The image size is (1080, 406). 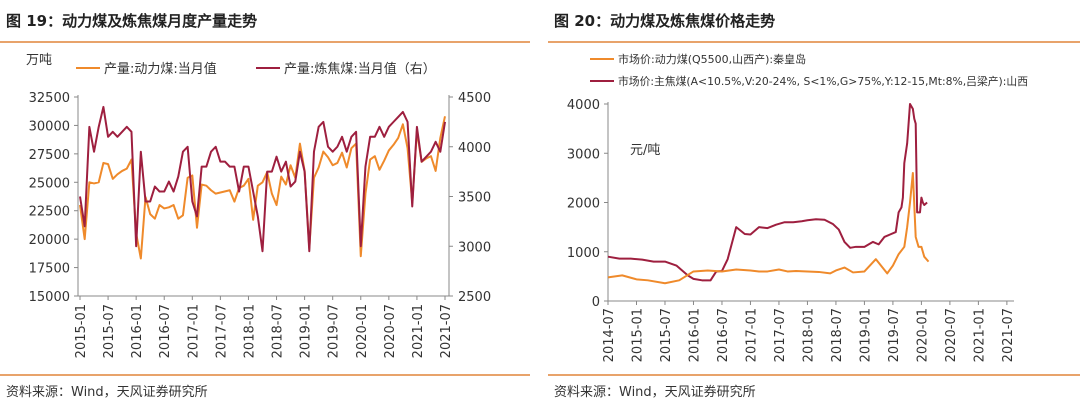 I want to click on legend-label-thermal: 产量:动力煤:当月值, so click(x=160, y=69).